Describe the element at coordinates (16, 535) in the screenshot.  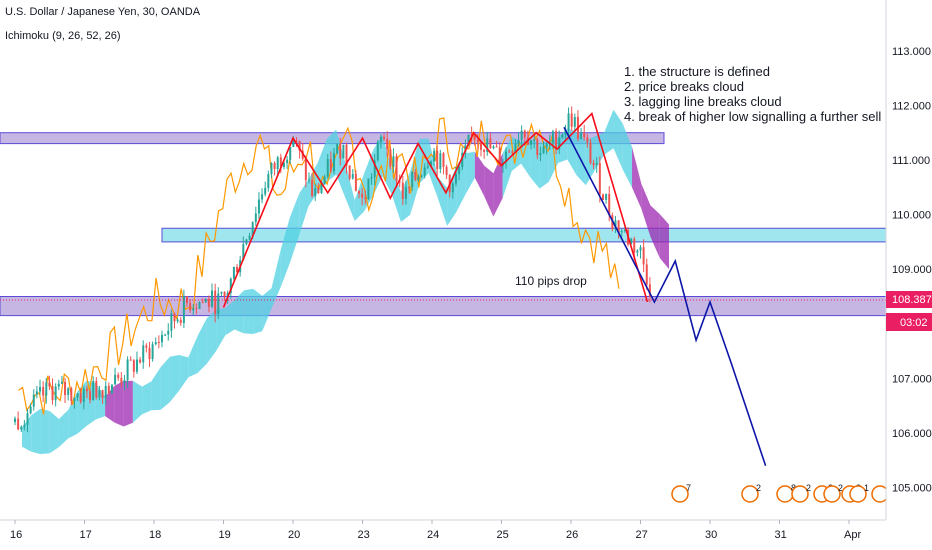
I see `x-tick-label: 16` at that location.